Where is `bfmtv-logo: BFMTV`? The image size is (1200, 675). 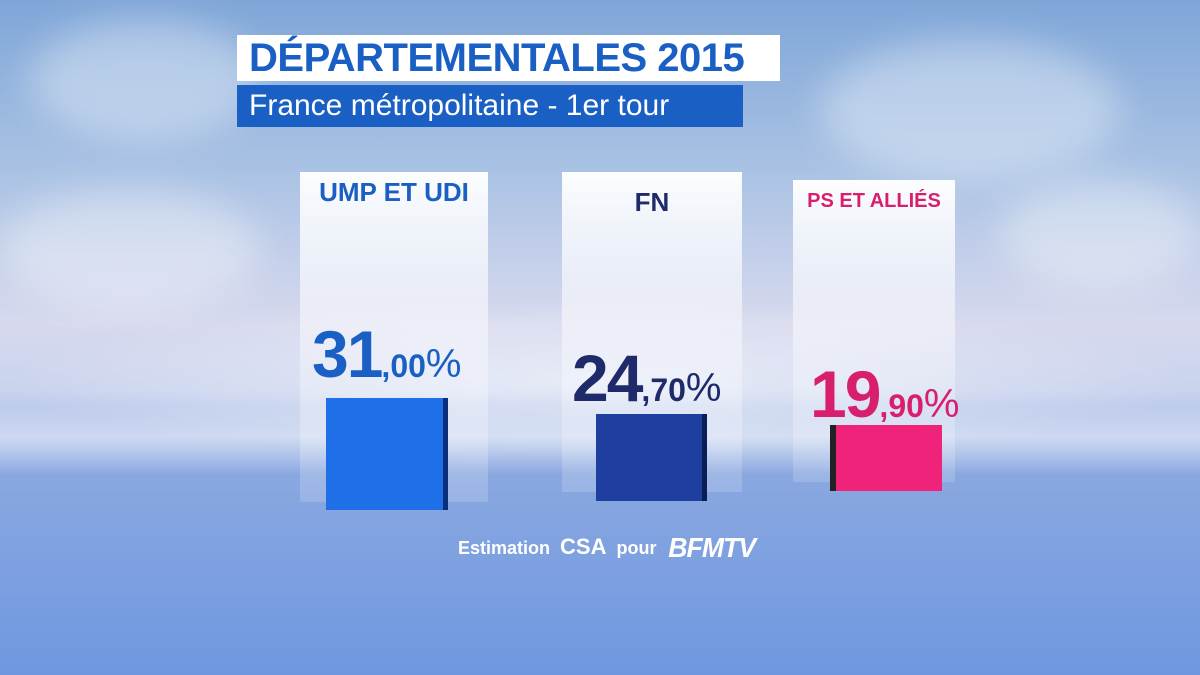 bfmtv-logo: BFMTV is located at coordinates (712, 547).